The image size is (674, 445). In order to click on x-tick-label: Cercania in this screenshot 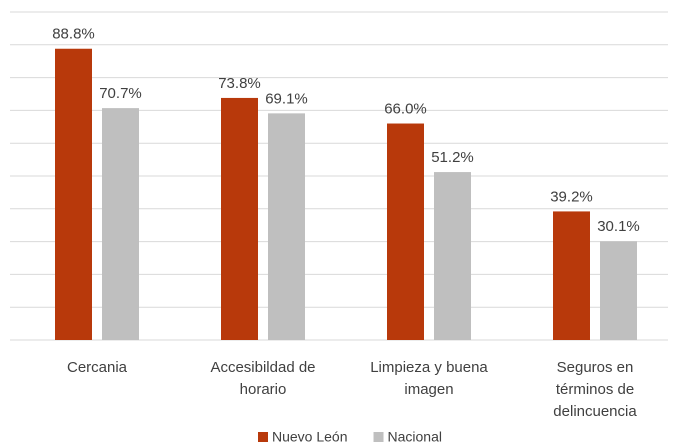, I will do `click(97, 367)`.